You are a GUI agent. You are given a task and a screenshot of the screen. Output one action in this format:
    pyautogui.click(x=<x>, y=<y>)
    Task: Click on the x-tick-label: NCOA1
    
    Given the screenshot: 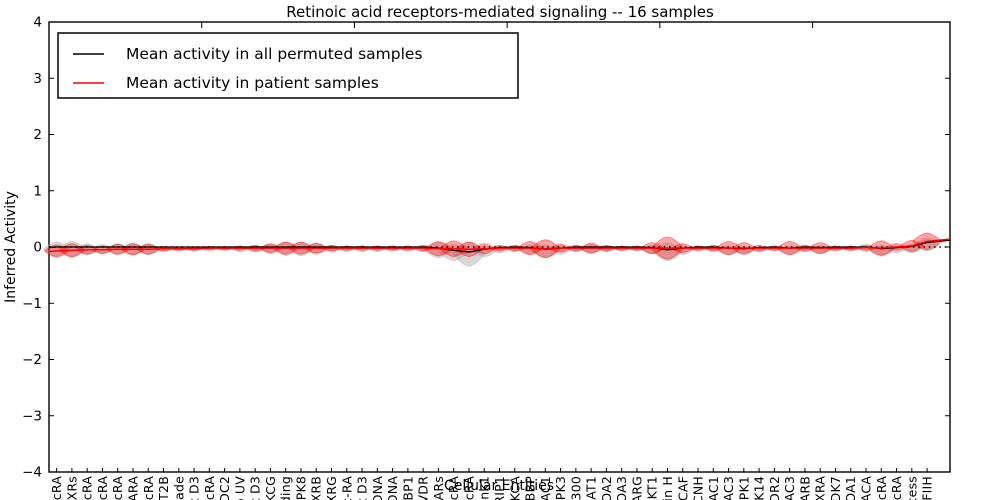 What is the action you would take?
    pyautogui.click(x=850, y=488)
    